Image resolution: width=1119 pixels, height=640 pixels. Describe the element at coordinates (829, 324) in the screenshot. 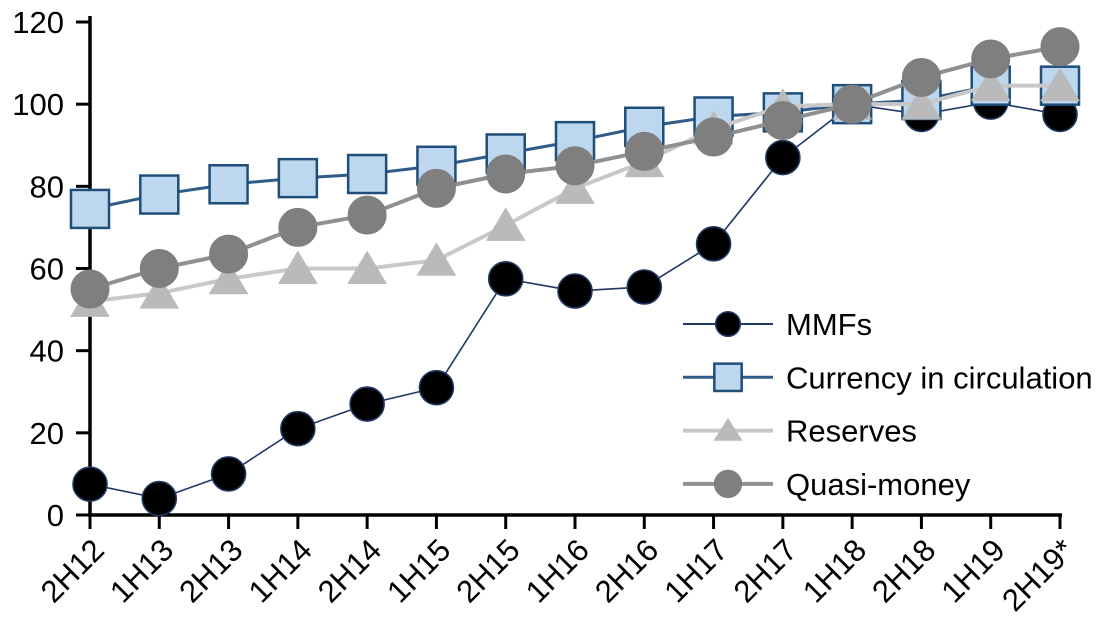

I see `legend-label: MMFs` at that location.